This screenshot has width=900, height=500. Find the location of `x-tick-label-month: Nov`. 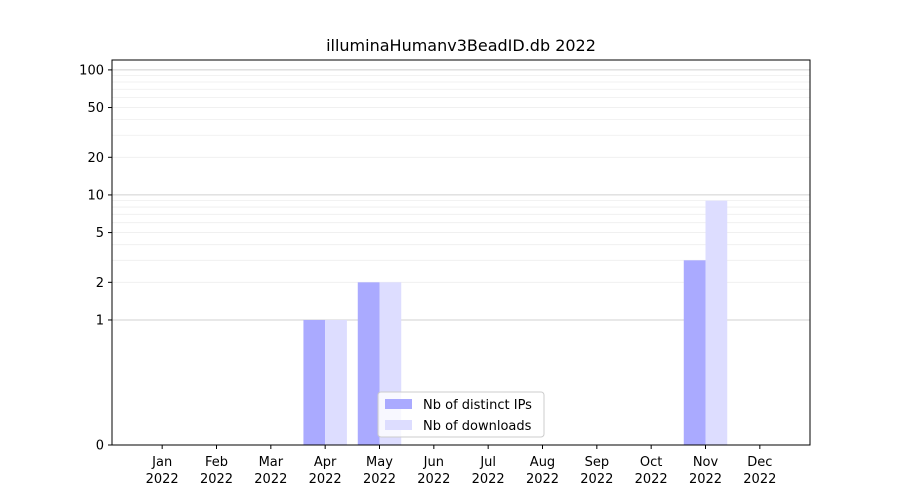

x-tick-label-month: Nov is located at coordinates (706, 462).